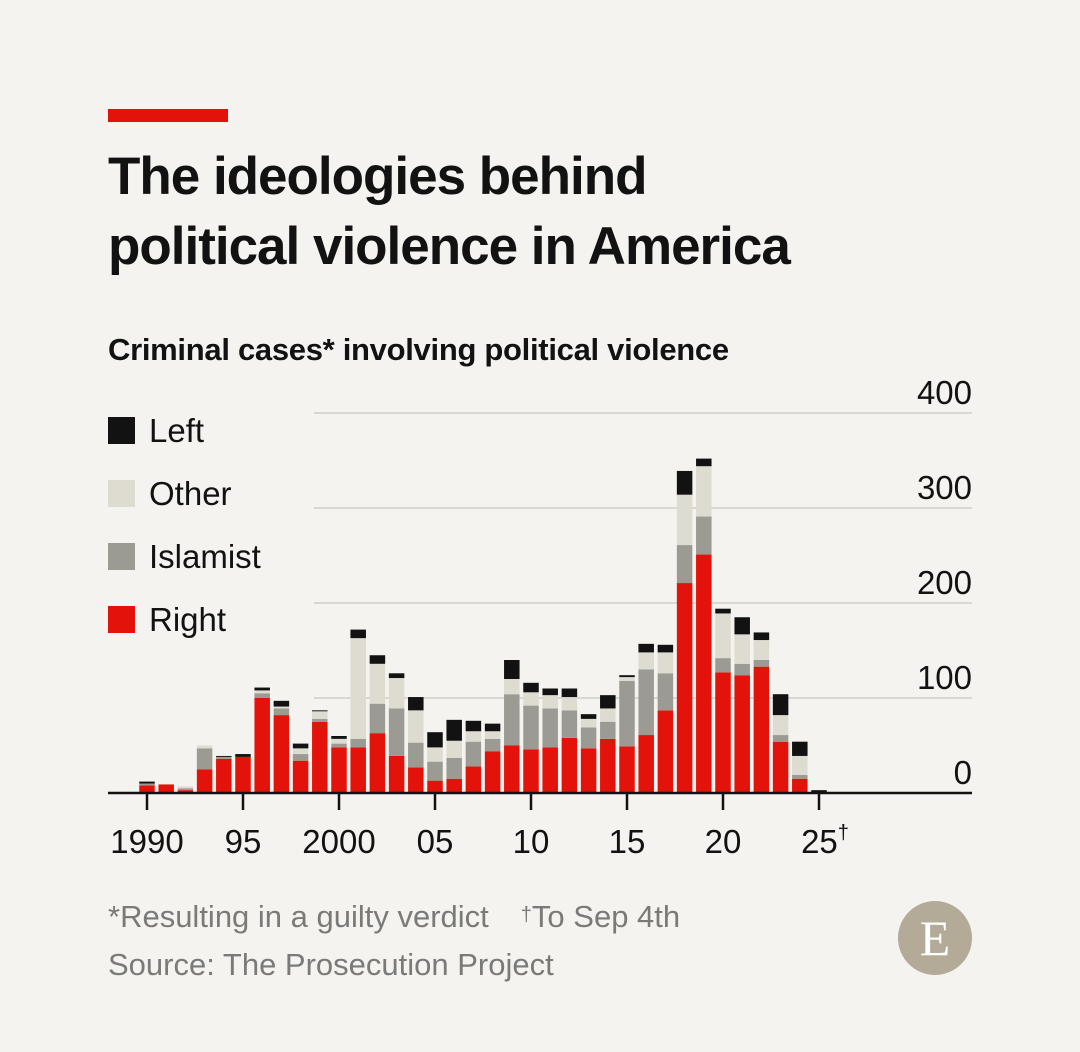  Describe the element at coordinates (298, 916) in the screenshot. I see `footnote-guilty: *Resulting in a guilty verdict` at that location.